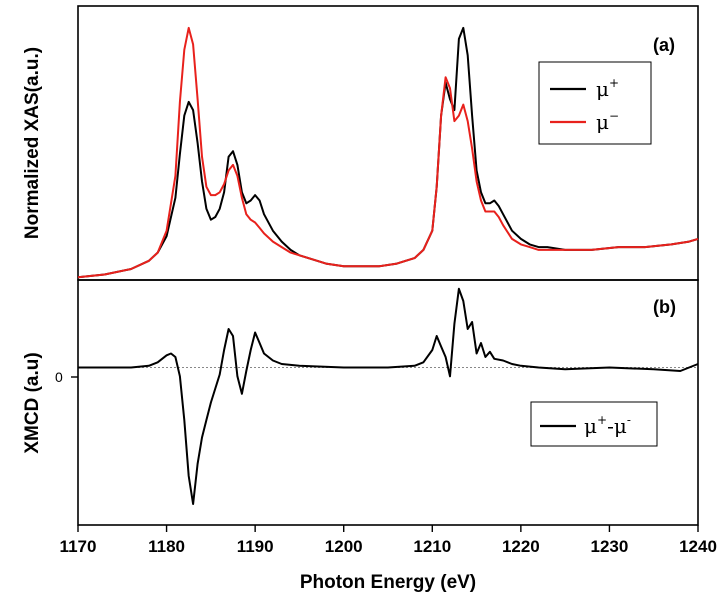  Describe the element at coordinates (432, 546) in the screenshot. I see `x-tick-label: 1210` at that location.